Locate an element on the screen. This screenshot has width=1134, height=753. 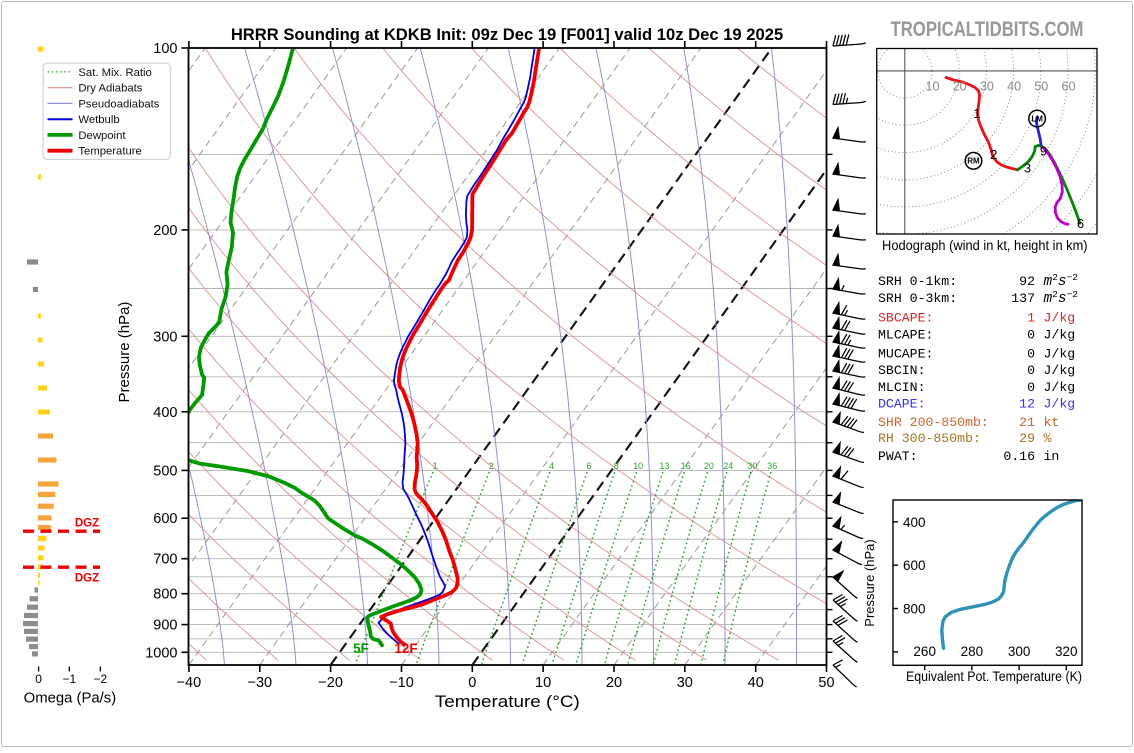
svg-text: 12F is located at coordinates (405, 648).